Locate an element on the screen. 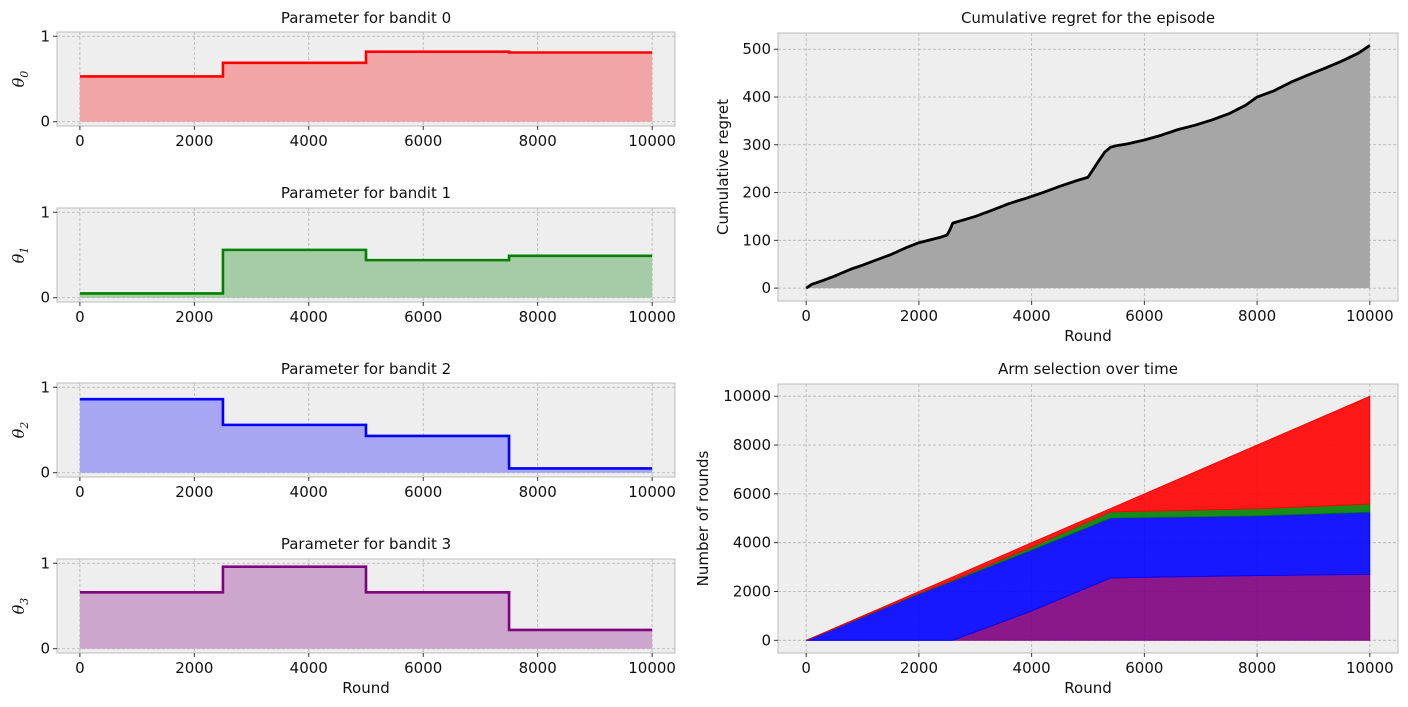 This screenshot has height=707, width=1408. y-tick-label: 4000 is located at coordinates (752, 543).